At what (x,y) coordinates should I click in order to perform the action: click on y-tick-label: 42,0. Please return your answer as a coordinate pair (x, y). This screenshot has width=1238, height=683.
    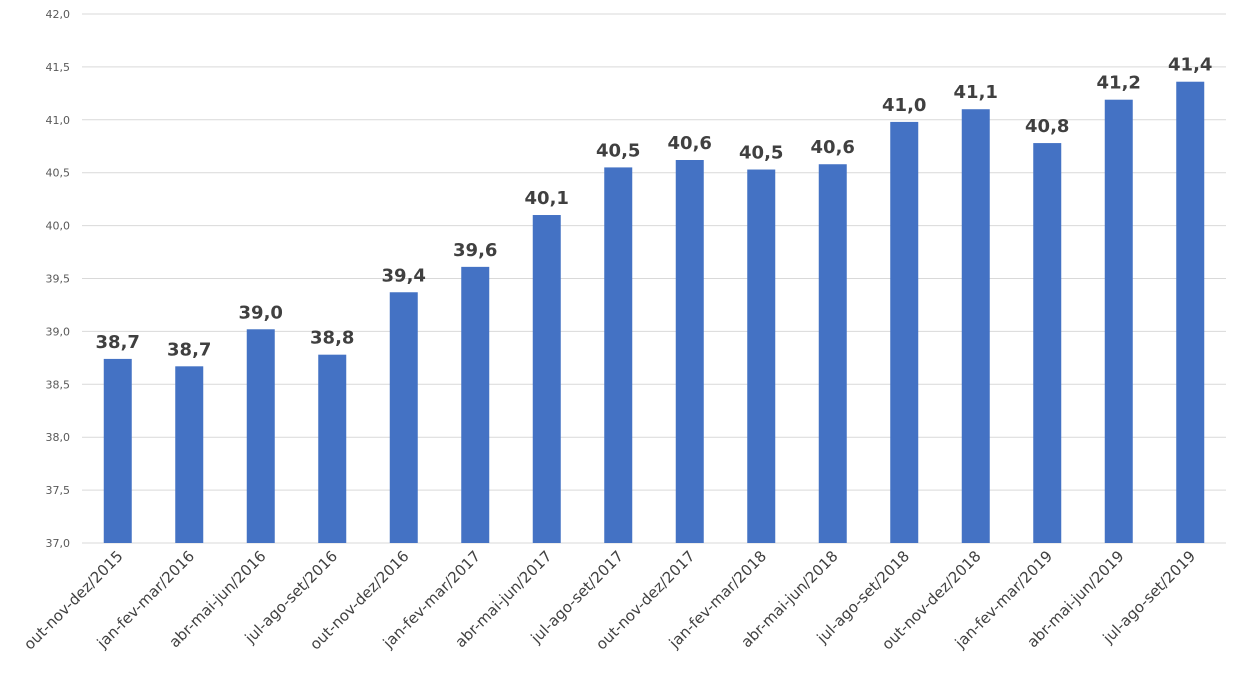
    Looking at the image, I should click on (58, 14).